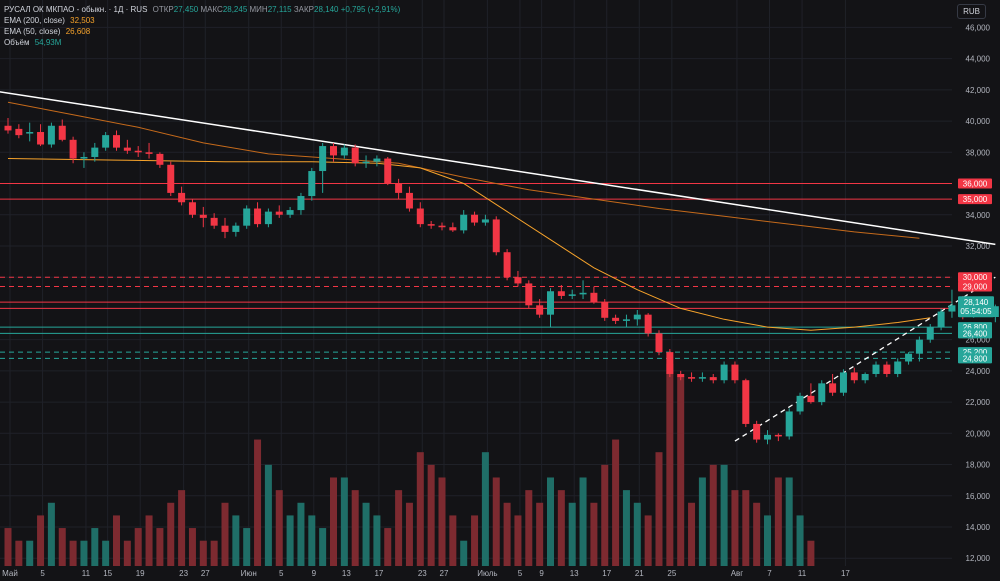 This screenshot has width=1000, height=581. What do you see at coordinates (202, 42) in the screenshot?
I see `legend-volume-row: Объём 54,93M` at bounding box center [202, 42].